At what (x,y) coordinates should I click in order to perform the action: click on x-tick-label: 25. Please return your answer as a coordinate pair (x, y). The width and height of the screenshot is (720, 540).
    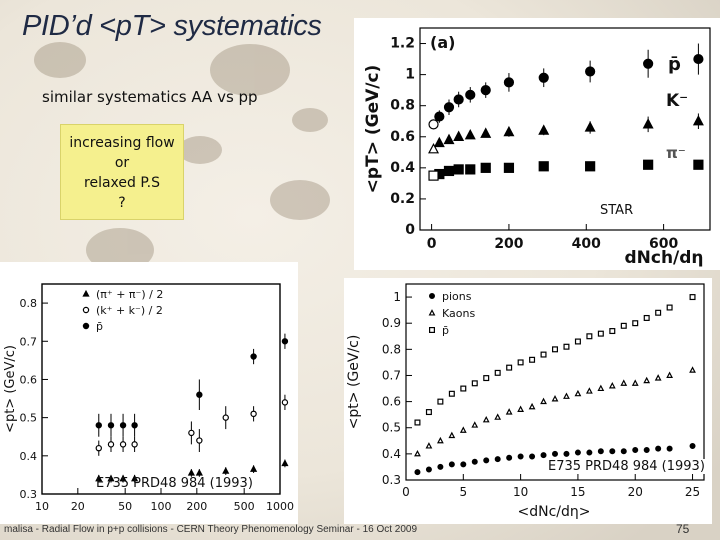
    Looking at the image, I should click on (692, 492).